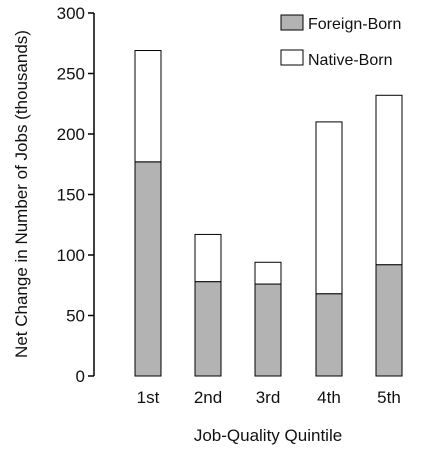 This screenshot has width=427, height=450. I want to click on x-tick-label-4th: 4th, so click(329, 397).